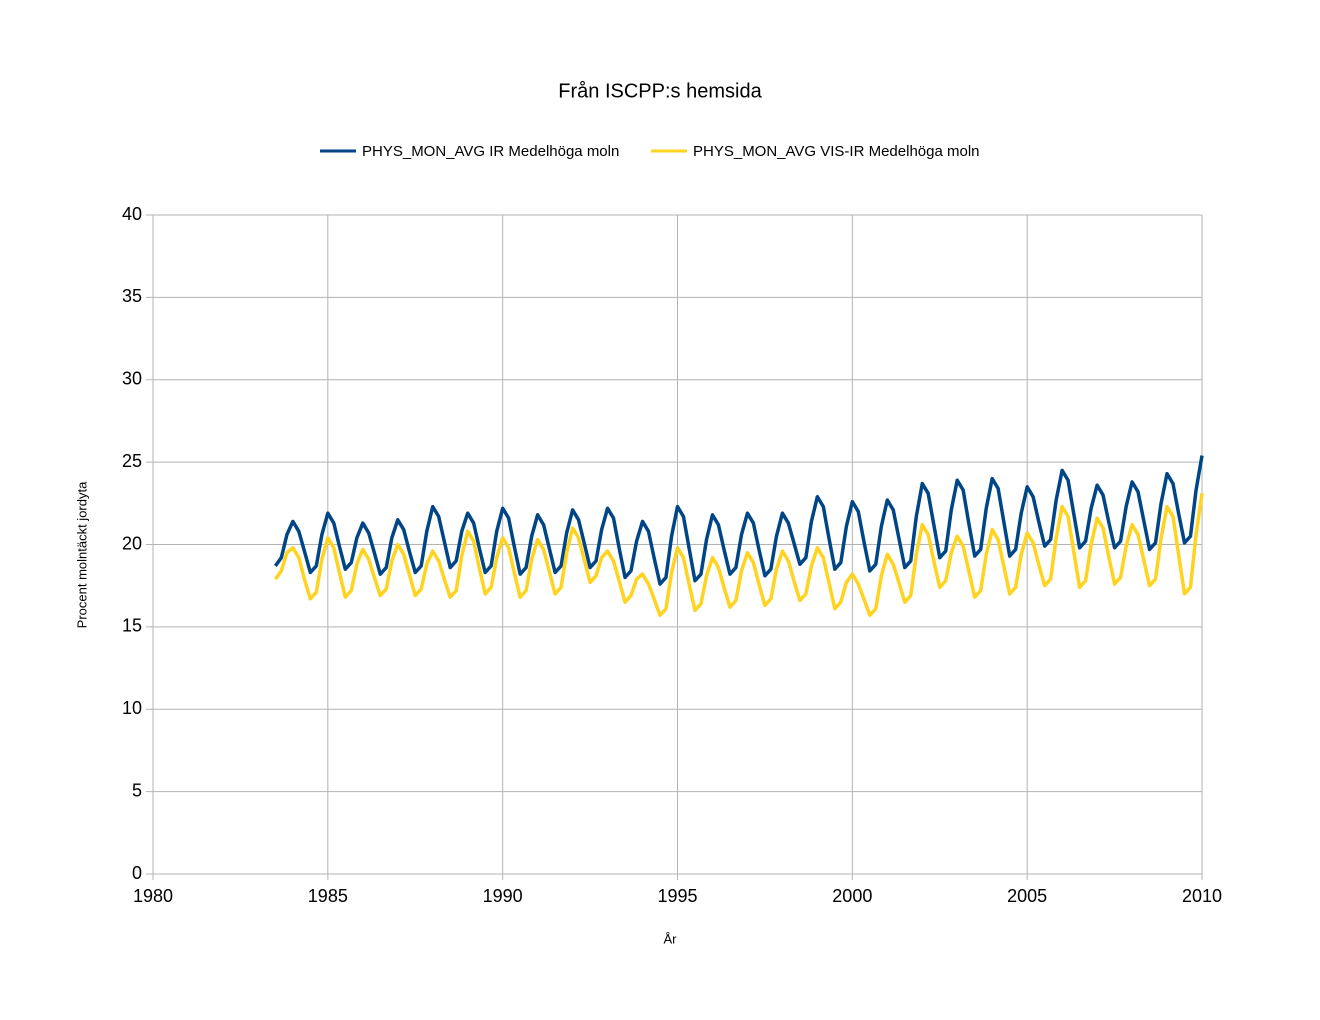 The height and width of the screenshot is (1020, 1320). Describe the element at coordinates (81, 554) in the screenshot. I see `y-axis-label: Procent molntäckt jordyta` at that location.